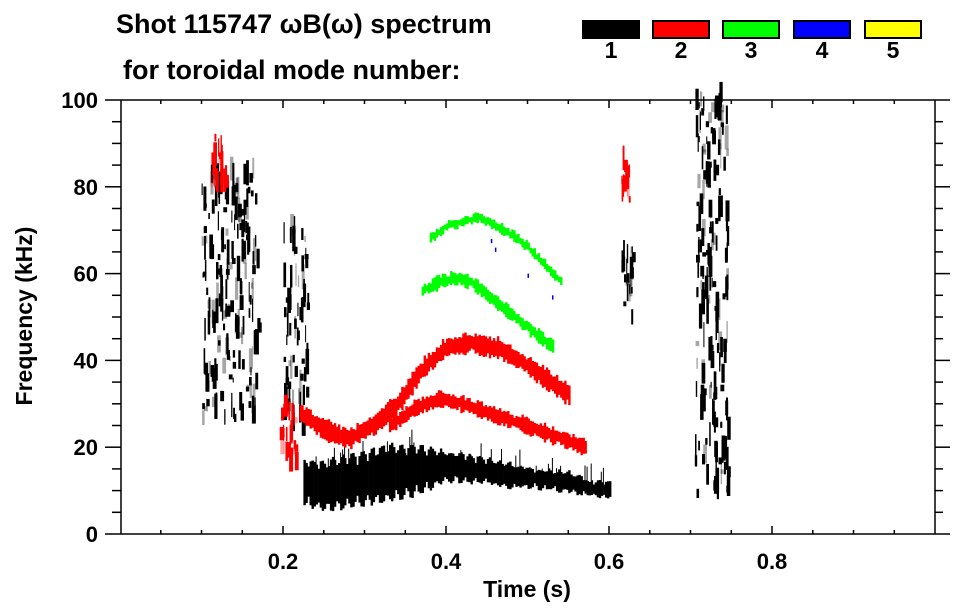  What do you see at coordinates (609, 561) in the screenshot?
I see `x-tick-label: 0.6` at bounding box center [609, 561].